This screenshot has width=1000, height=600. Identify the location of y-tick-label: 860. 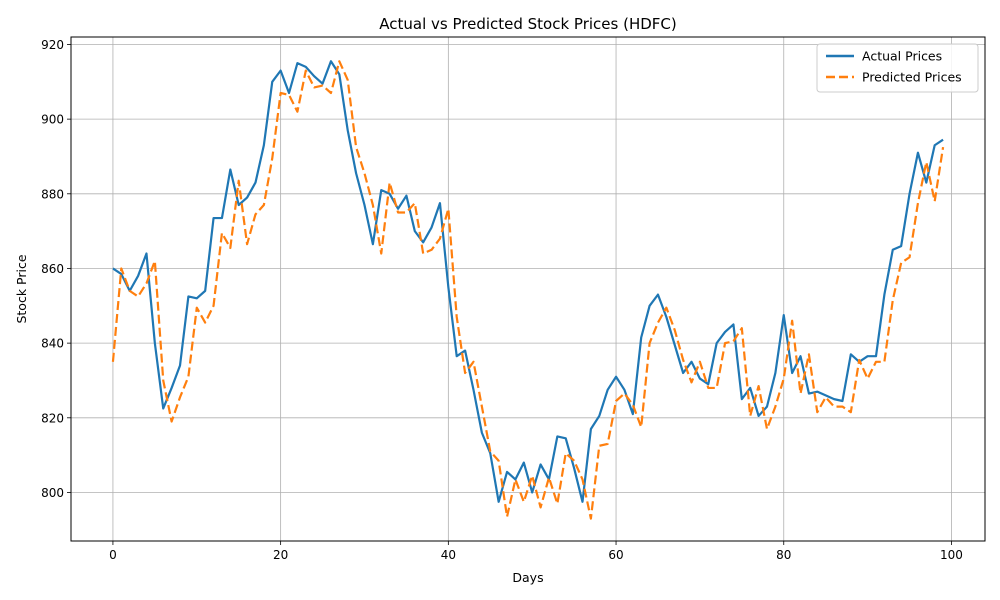
(52, 269).